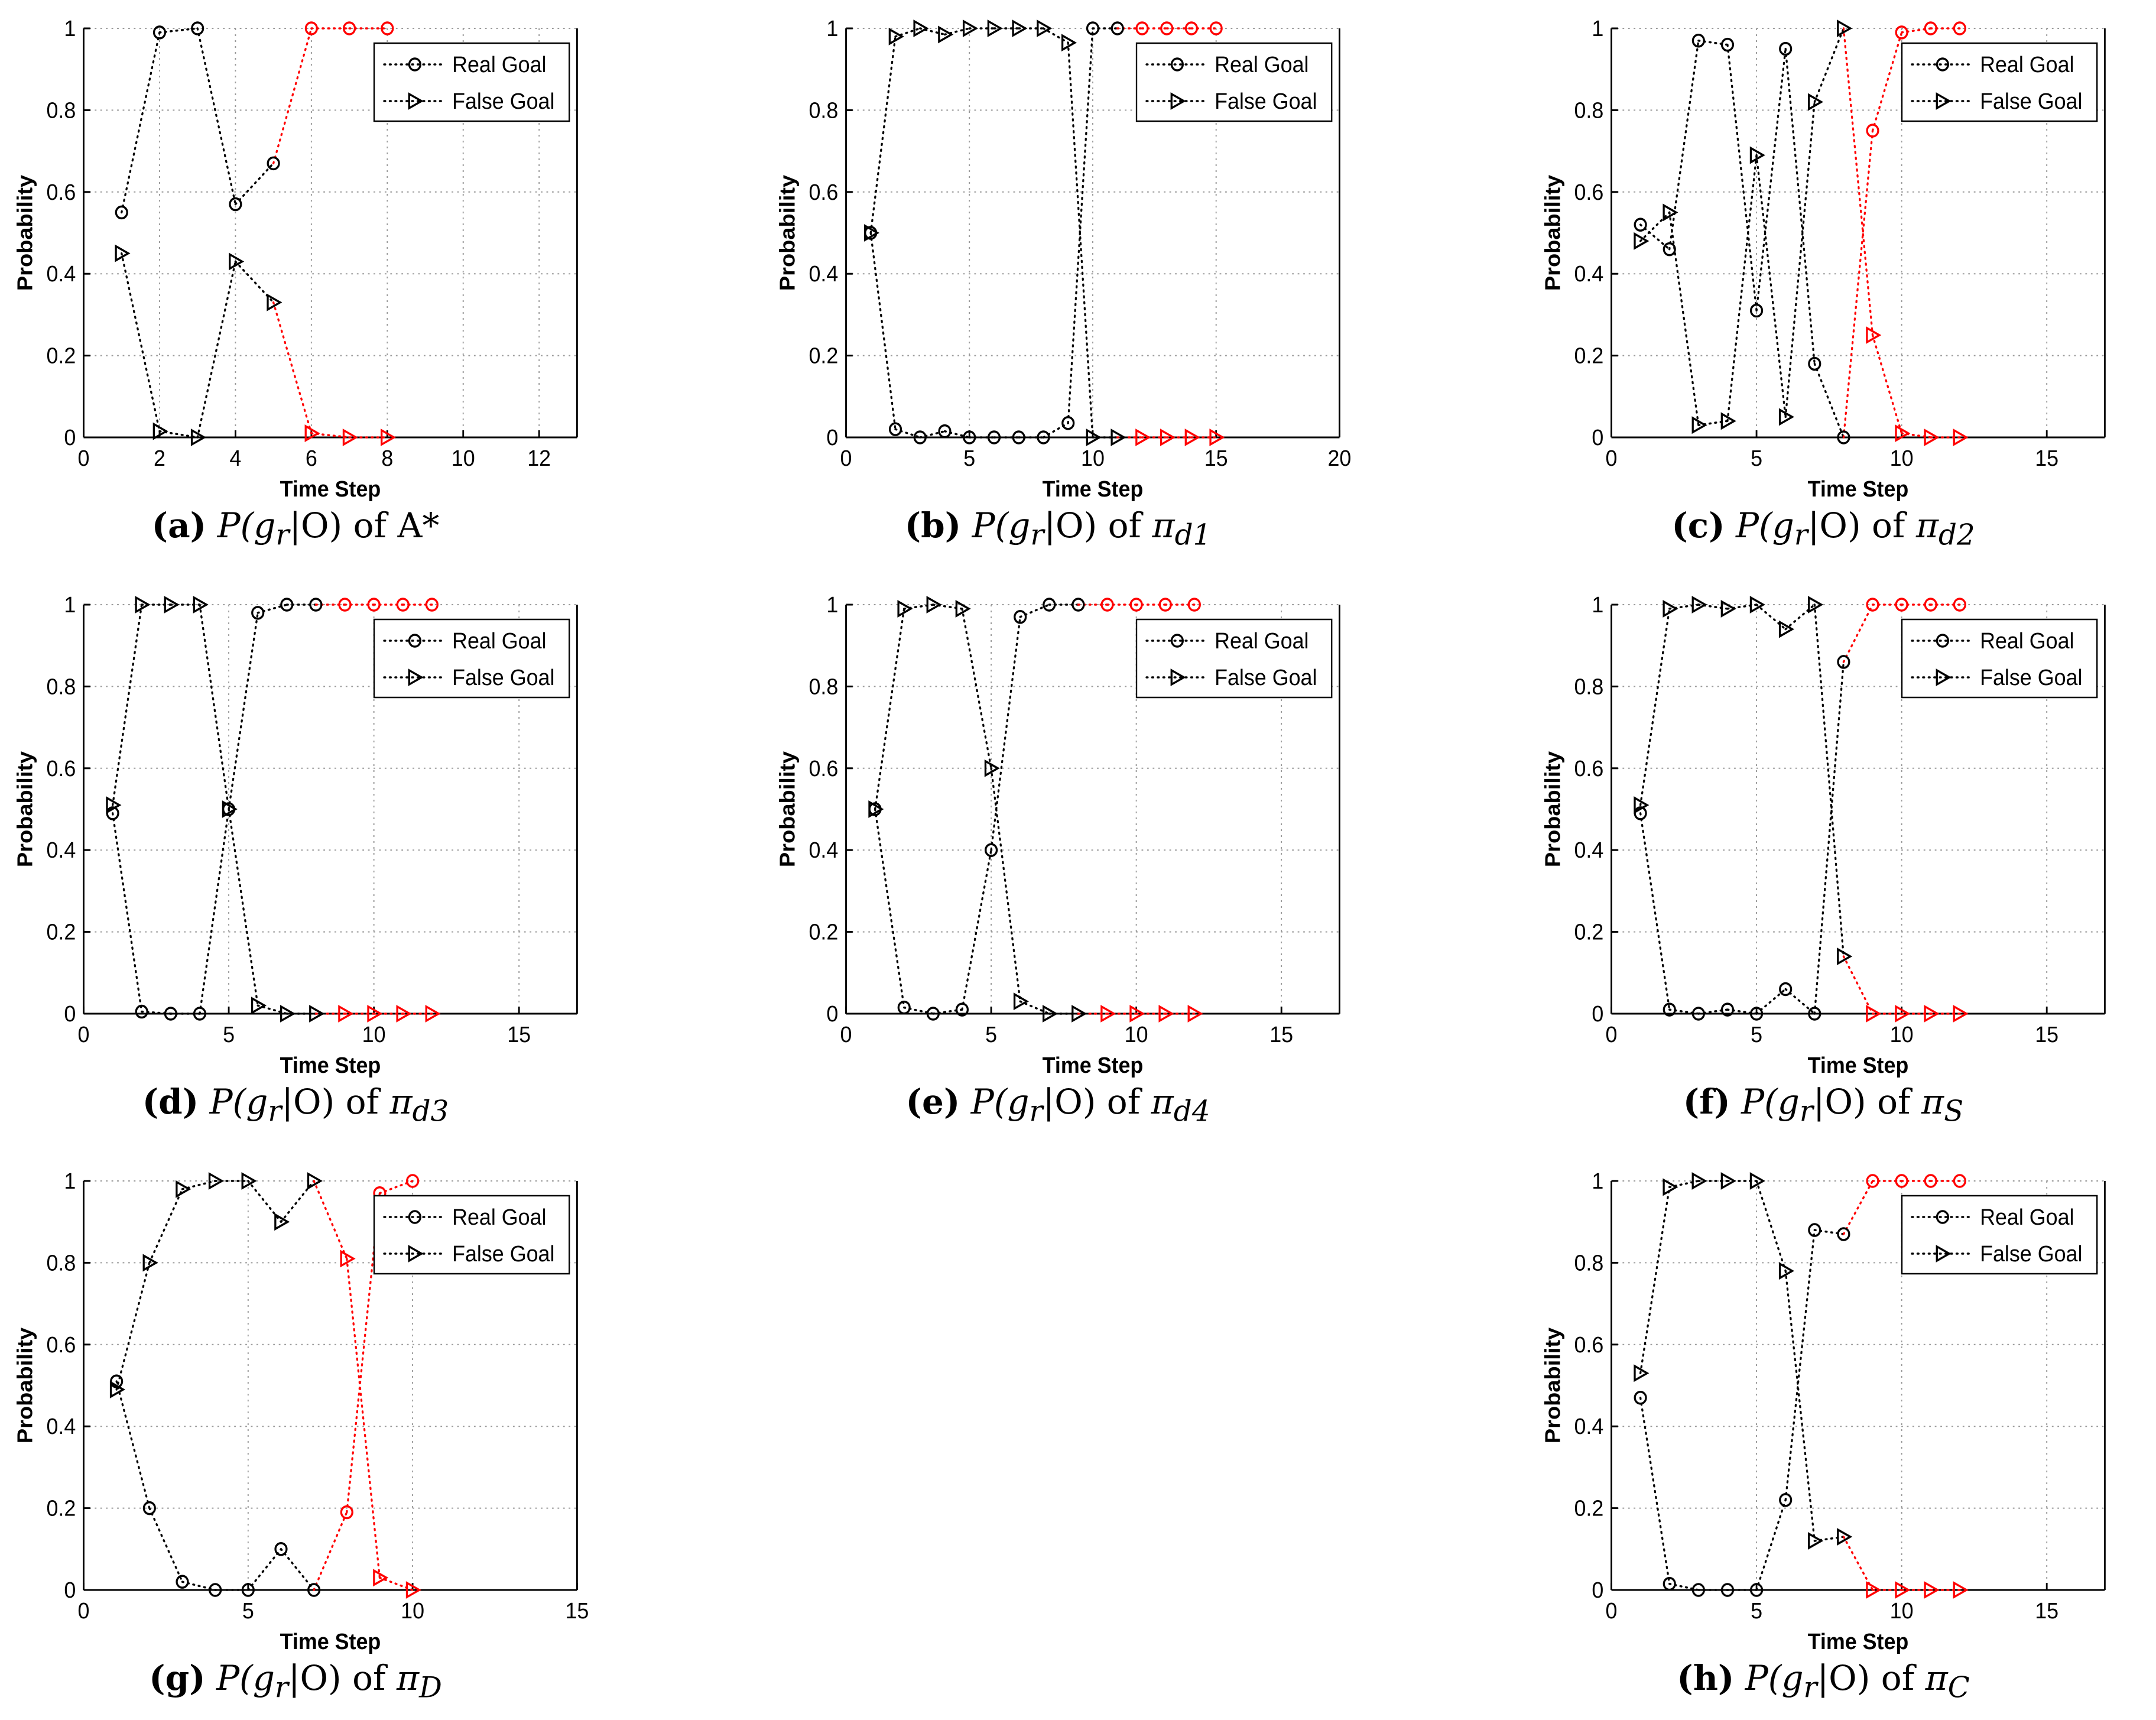 Image resolution: width=2156 pixels, height=1720 pixels. I want to click on caption-policy-sub: C, so click(1958, 1688).